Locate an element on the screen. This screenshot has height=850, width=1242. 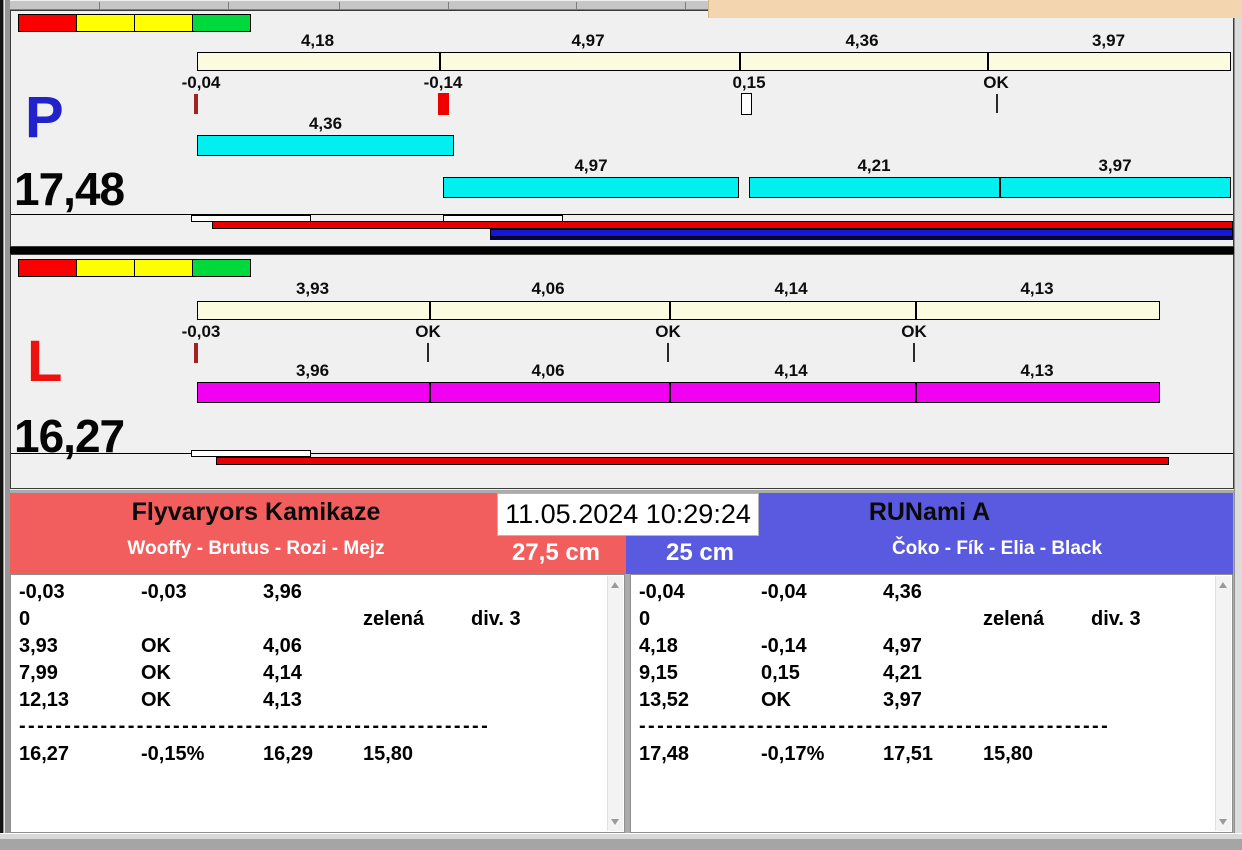
lane-total-time: 16,27 is located at coordinates (69, 436).